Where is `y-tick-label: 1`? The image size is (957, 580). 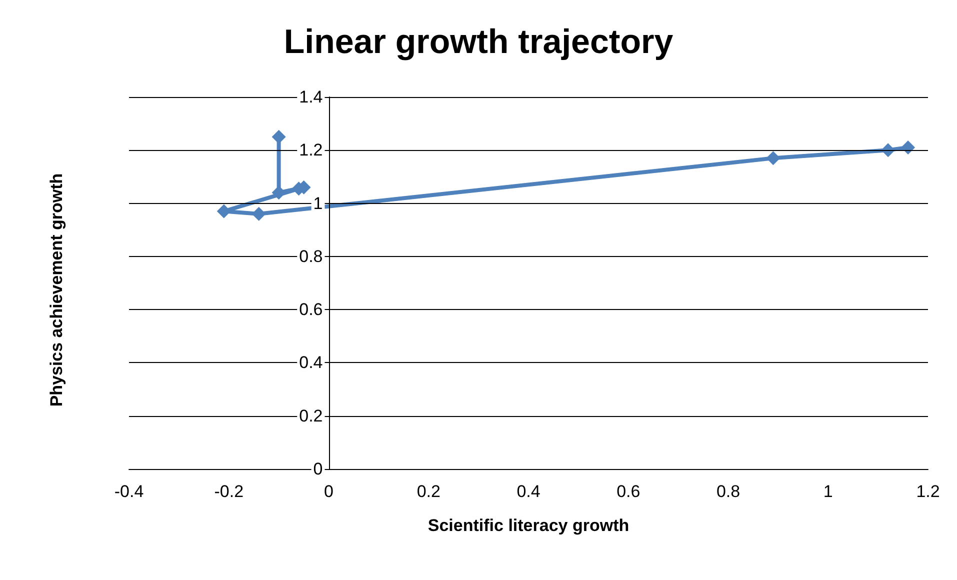
y-tick-label: 1 is located at coordinates (318, 203).